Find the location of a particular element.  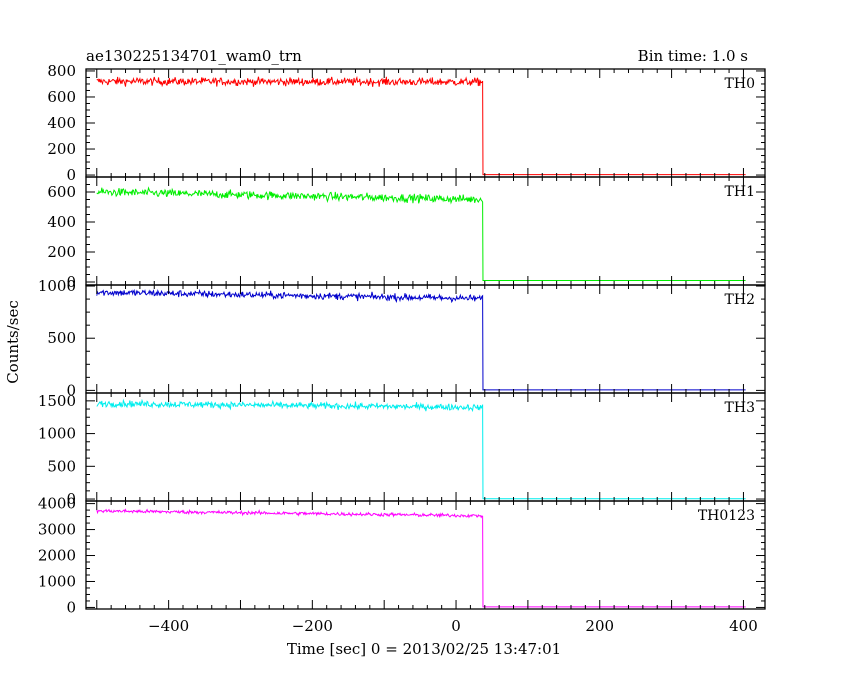

light-curve-th2 is located at coordinates (421, 339).